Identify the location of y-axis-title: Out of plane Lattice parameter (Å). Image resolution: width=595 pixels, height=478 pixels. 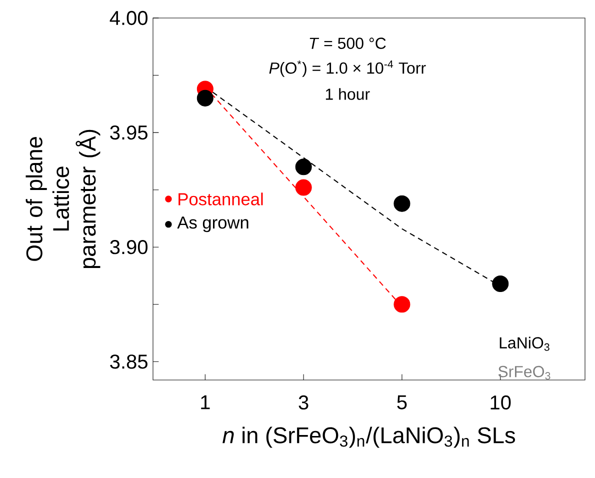
(63, 199).